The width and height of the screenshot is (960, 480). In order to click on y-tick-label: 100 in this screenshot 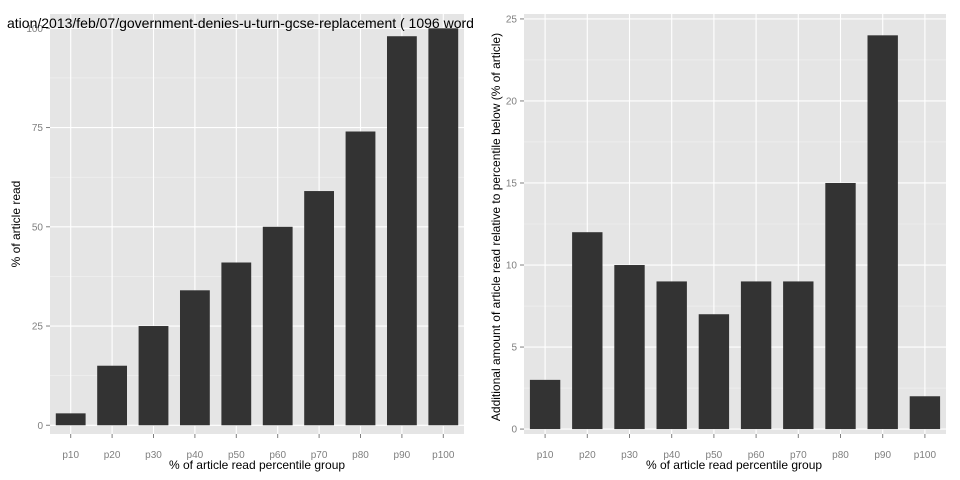, I will do `click(34, 29)`.